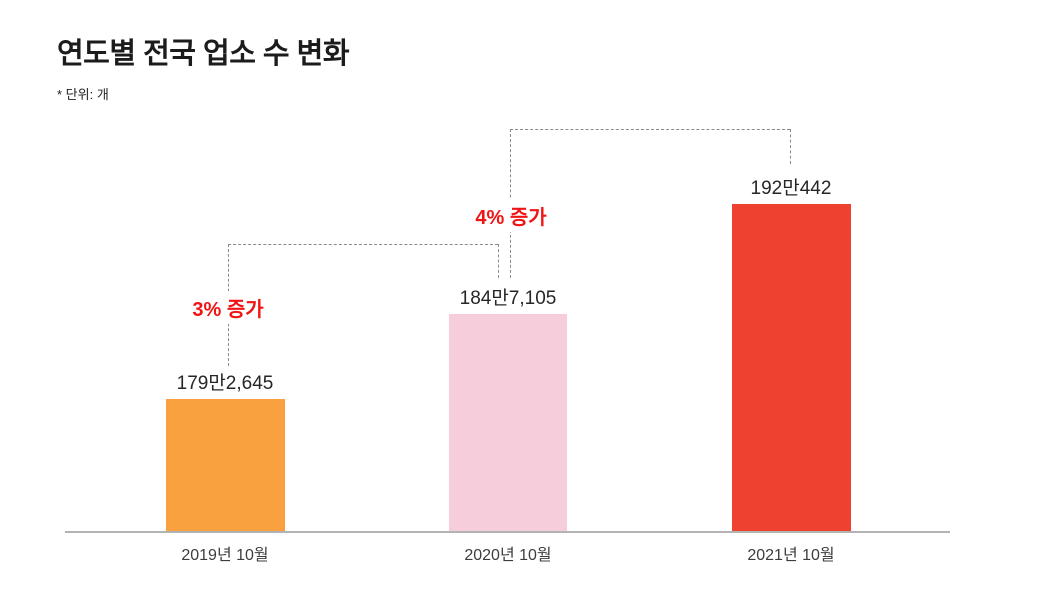  What do you see at coordinates (791, 188) in the screenshot?
I see `value-label-2021: 192만442` at bounding box center [791, 188].